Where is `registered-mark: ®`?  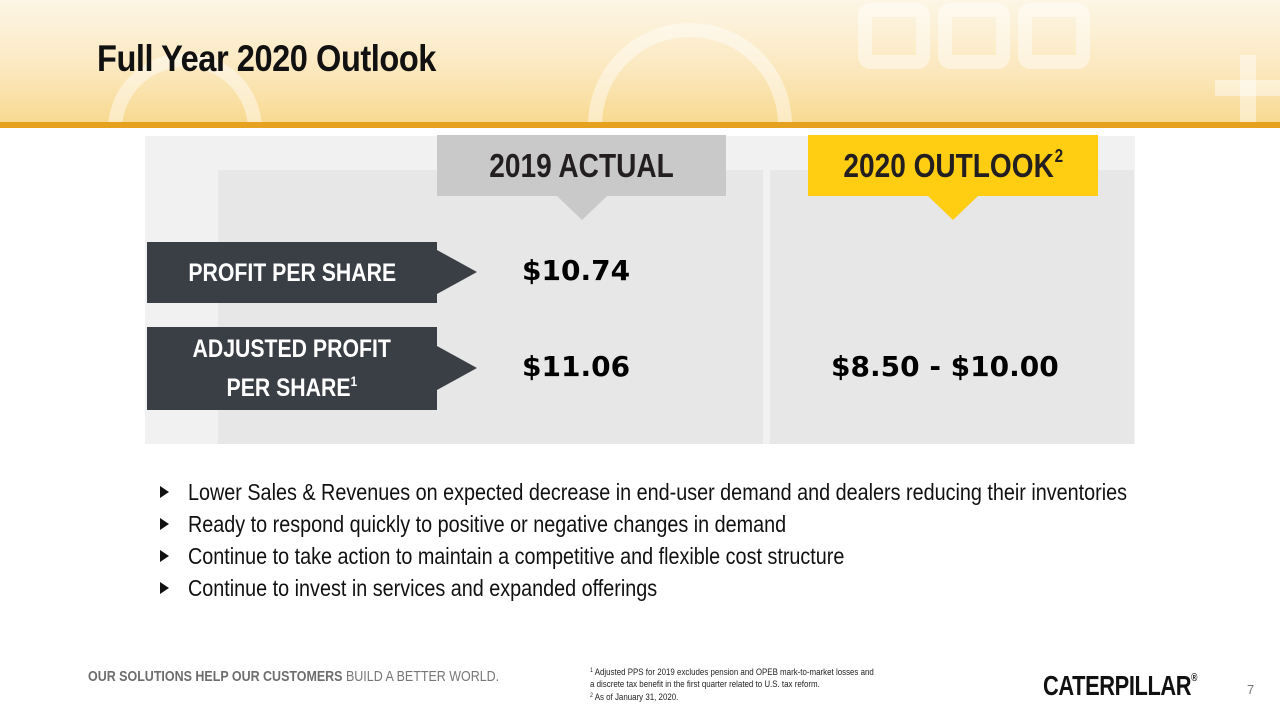 registered-mark: ® is located at coordinates (1194, 678).